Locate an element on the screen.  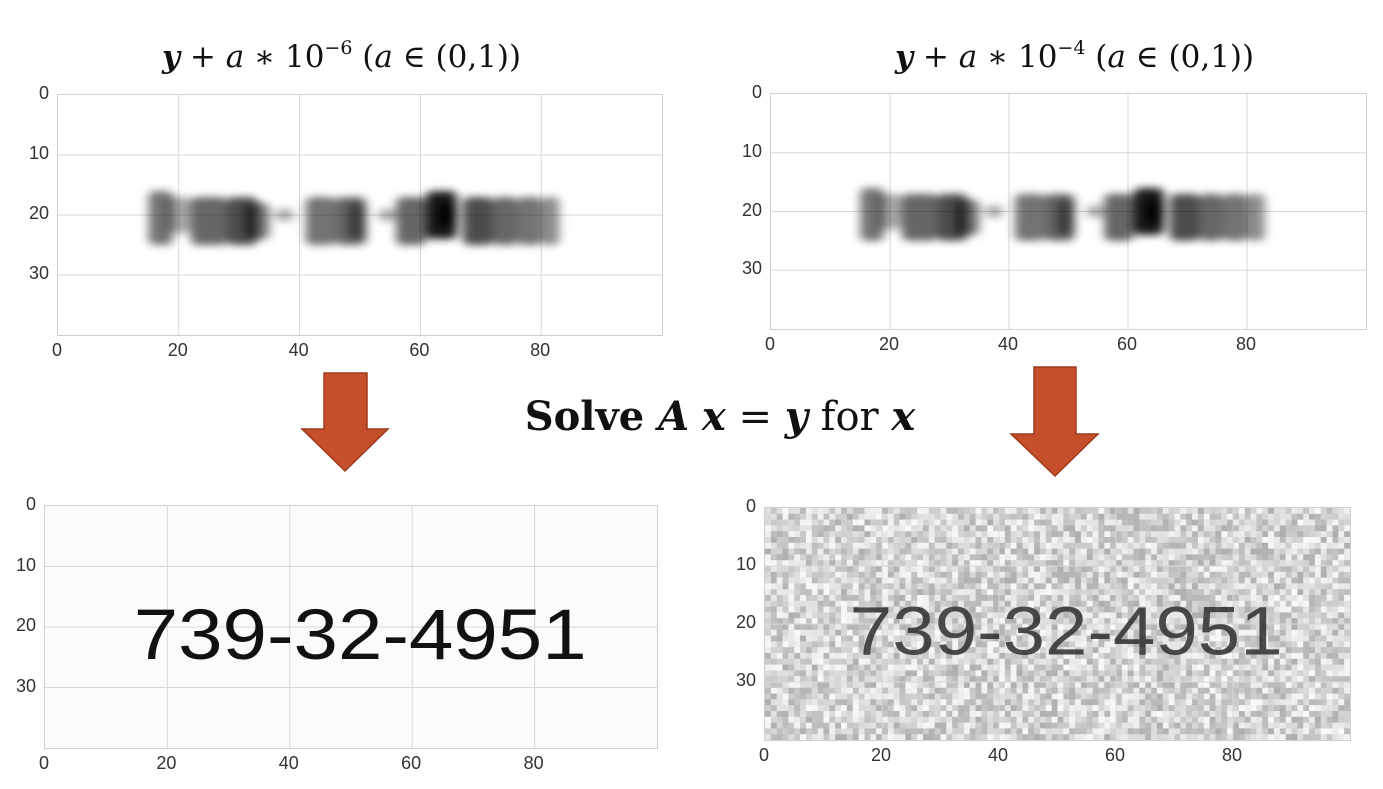
title-right-paren: ( is located at coordinates (1096, 57).